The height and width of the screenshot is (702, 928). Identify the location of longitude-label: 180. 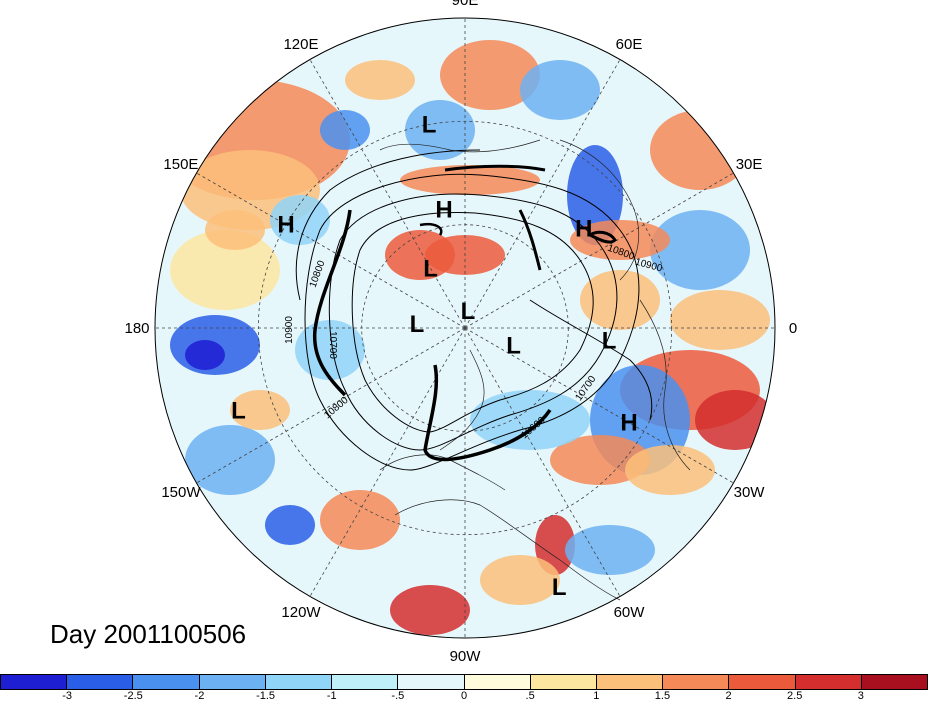
(136, 328).